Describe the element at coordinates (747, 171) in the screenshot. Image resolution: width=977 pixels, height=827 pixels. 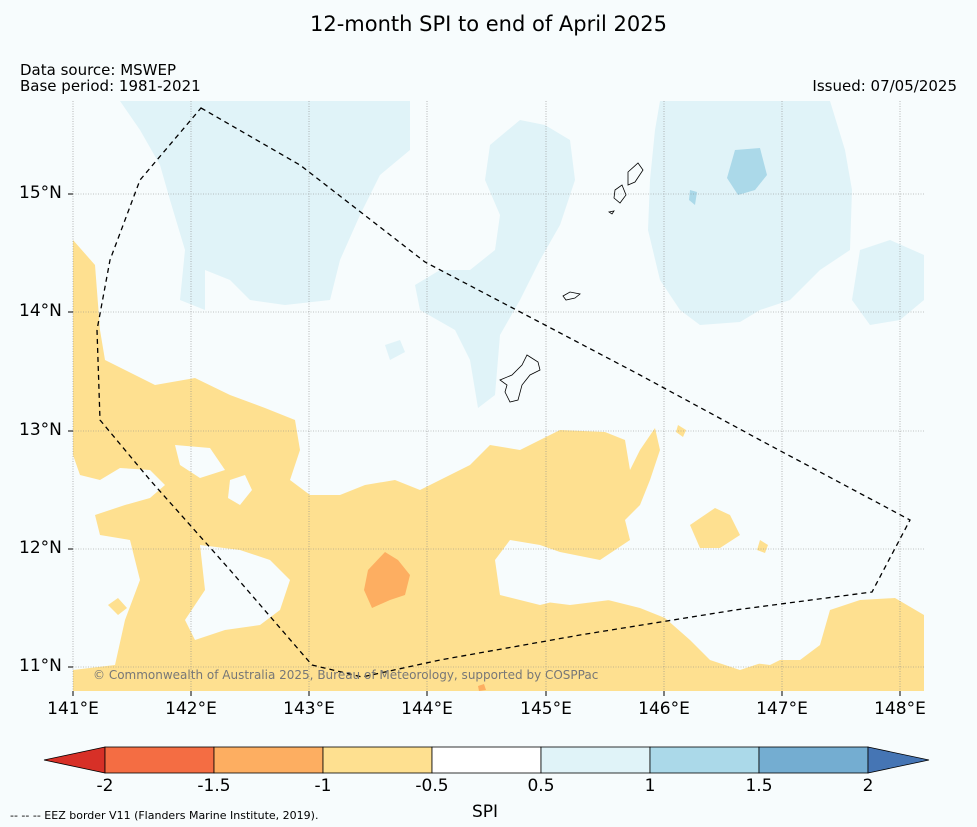
I see `spi-region-mid-wet-blob` at that location.